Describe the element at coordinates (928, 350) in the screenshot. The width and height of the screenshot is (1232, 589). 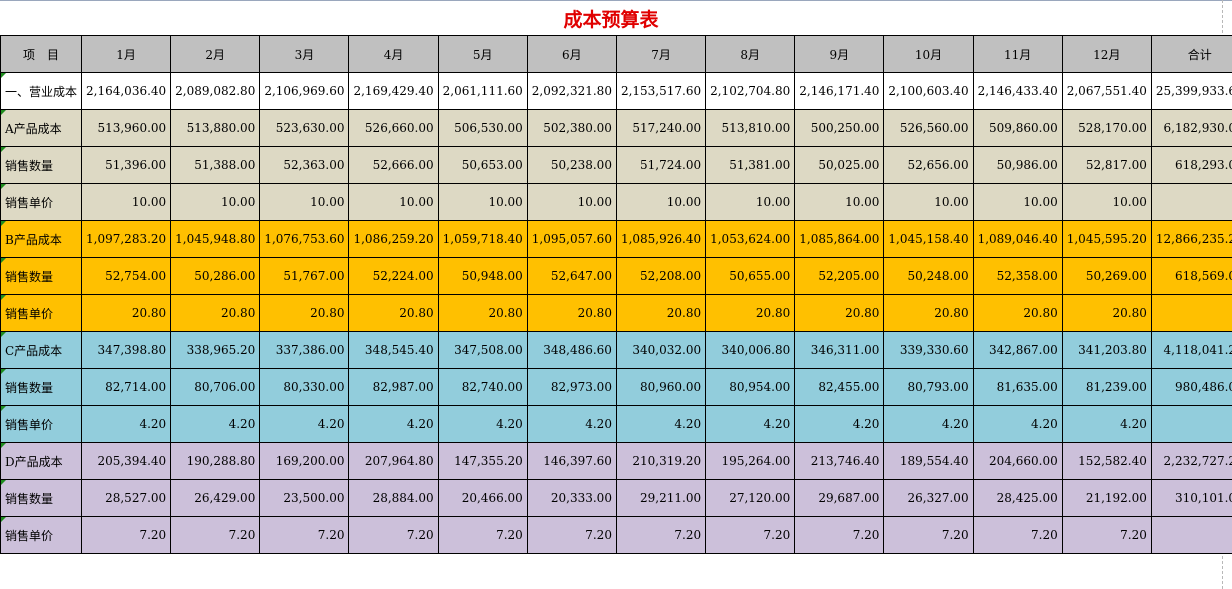
I see `value-cell: 339,330.60` at that location.